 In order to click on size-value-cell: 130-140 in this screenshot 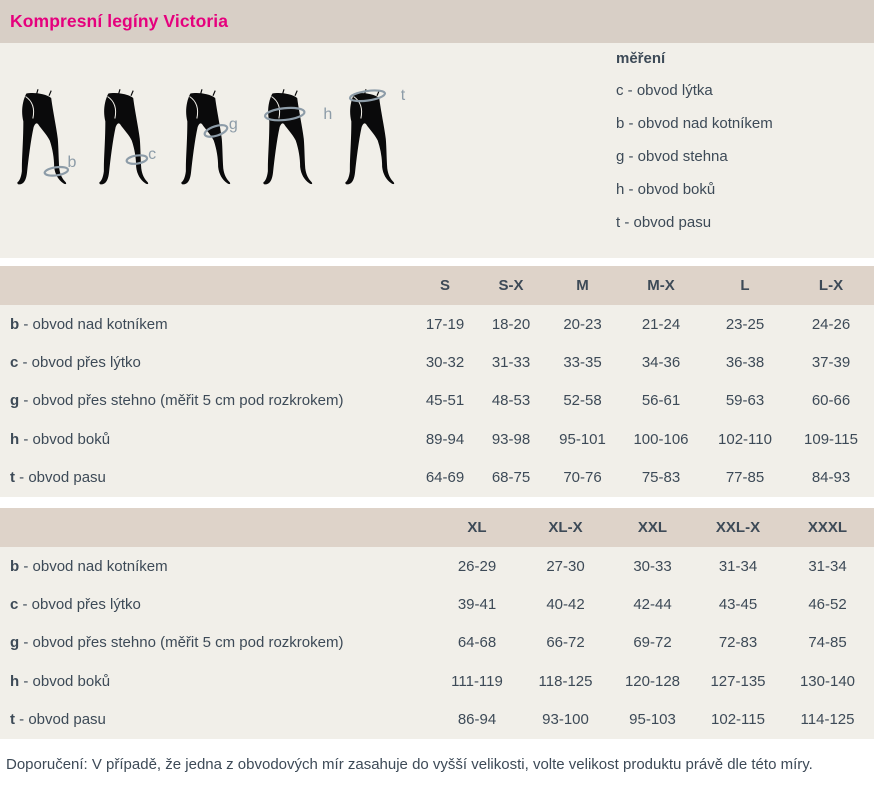, I will do `click(827, 681)`.